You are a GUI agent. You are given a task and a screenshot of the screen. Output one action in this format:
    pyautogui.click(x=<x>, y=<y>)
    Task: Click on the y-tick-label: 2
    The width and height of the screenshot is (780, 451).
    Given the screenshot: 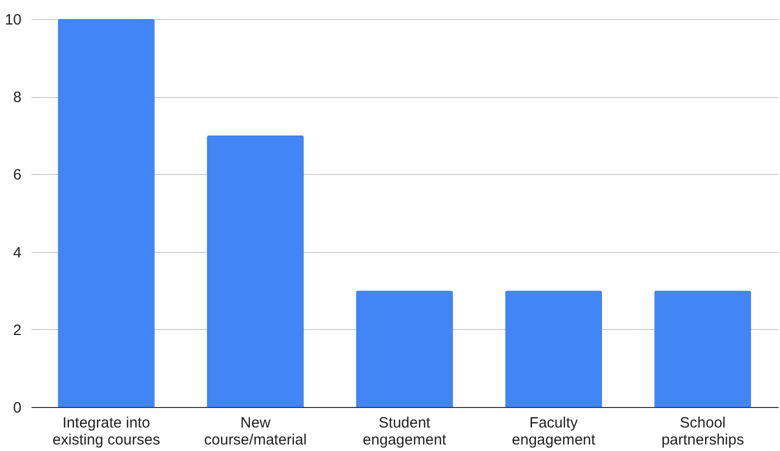 What is the action you would take?
    pyautogui.click(x=17, y=330)
    